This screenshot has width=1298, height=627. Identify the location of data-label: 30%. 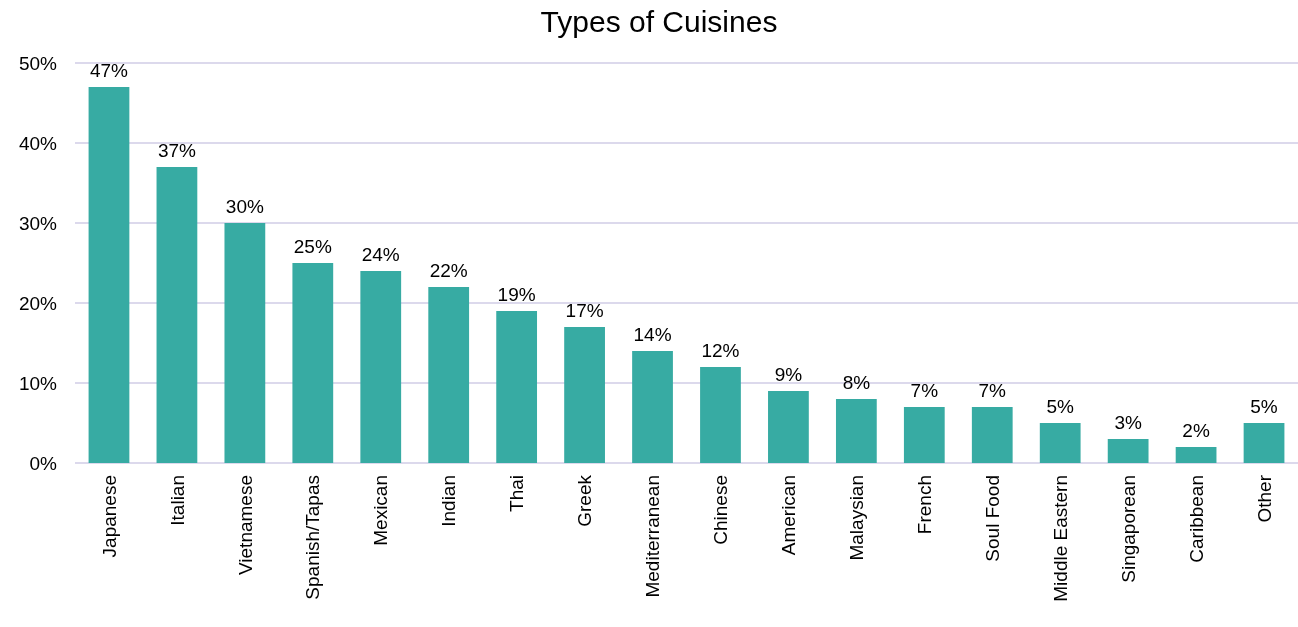
(244, 206).